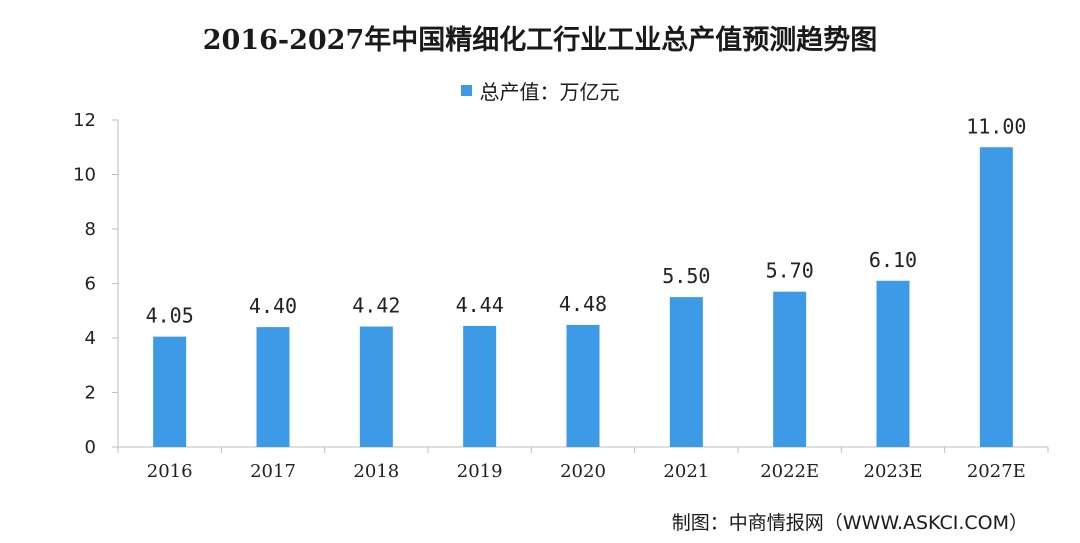 The image size is (1080, 543). I want to click on data-label: 11.00, so click(996, 126).